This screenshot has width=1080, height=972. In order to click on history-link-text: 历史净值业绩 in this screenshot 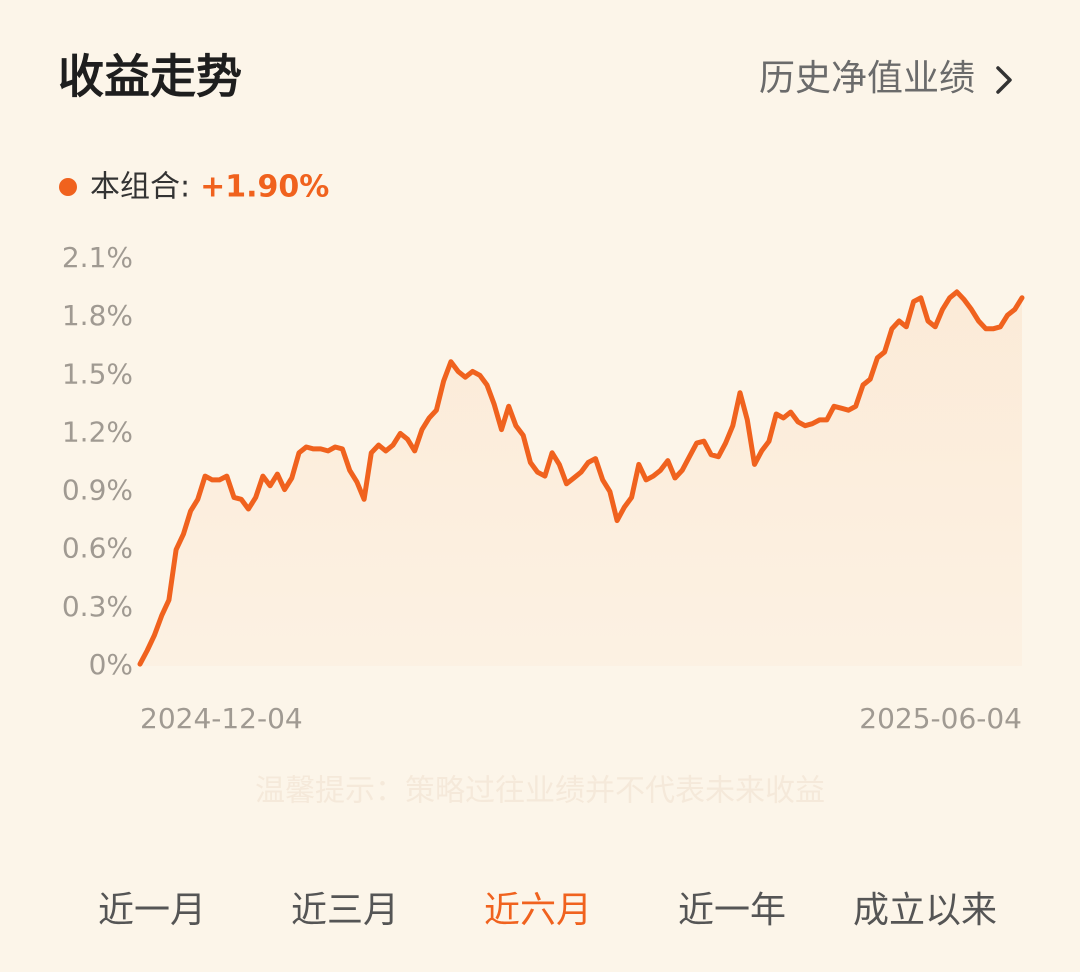, I will do `click(867, 78)`.